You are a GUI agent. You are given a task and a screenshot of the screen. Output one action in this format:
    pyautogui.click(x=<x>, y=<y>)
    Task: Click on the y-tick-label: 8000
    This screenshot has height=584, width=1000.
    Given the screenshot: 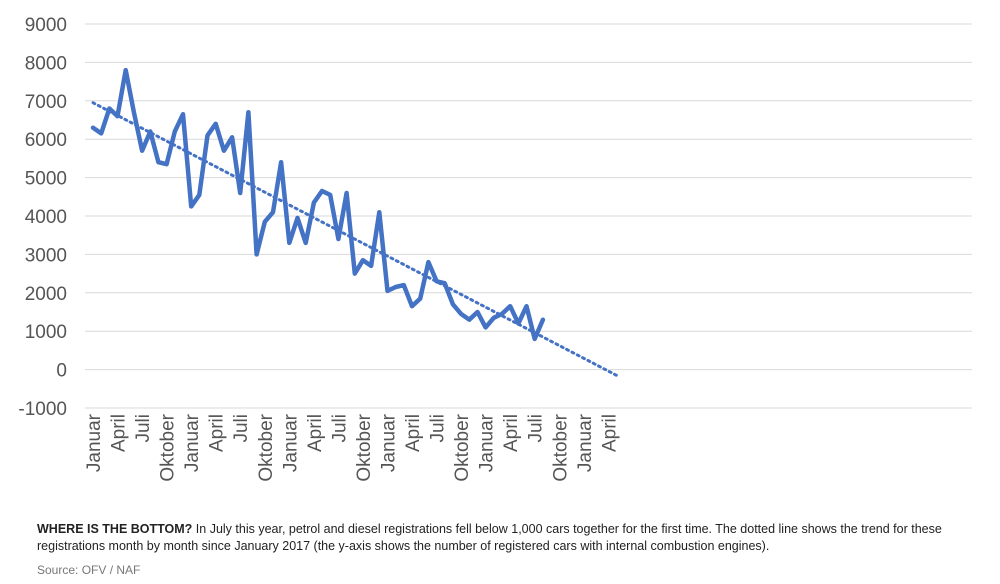 What is the action you would take?
    pyautogui.click(x=46, y=63)
    